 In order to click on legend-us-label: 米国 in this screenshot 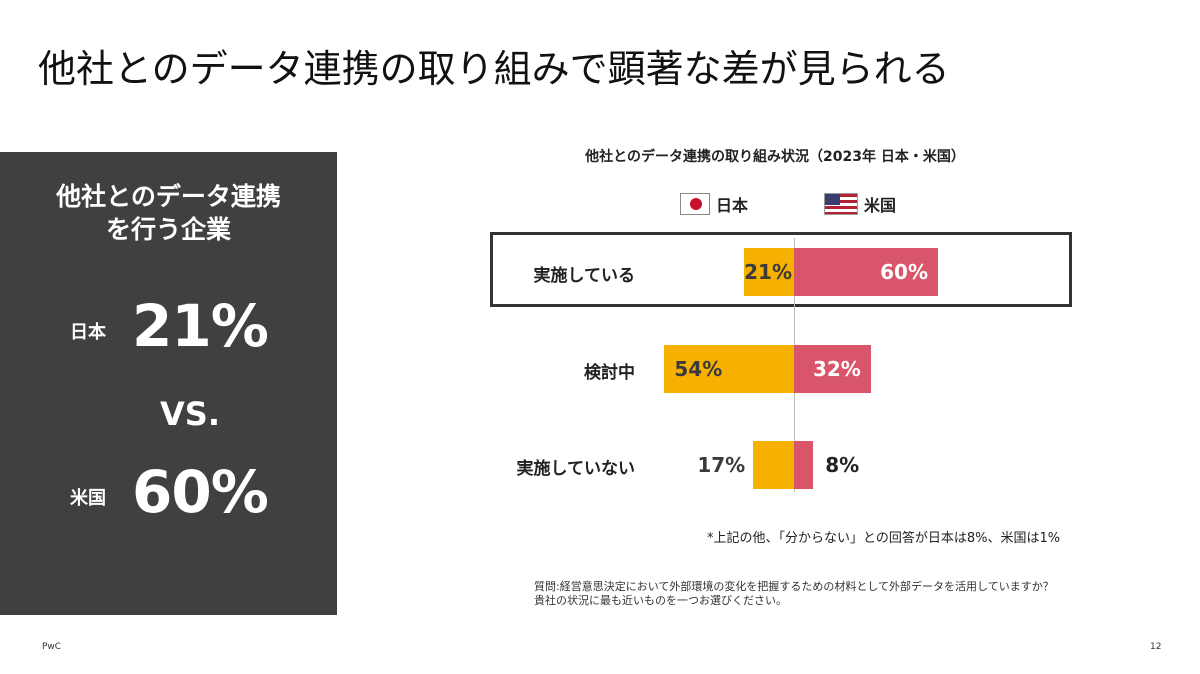, I will do `click(880, 205)`.